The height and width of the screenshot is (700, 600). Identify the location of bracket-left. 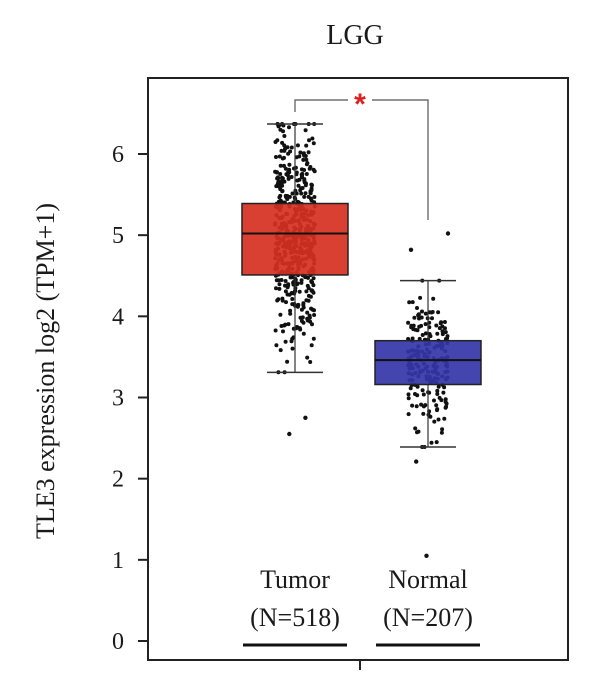
(321, 105).